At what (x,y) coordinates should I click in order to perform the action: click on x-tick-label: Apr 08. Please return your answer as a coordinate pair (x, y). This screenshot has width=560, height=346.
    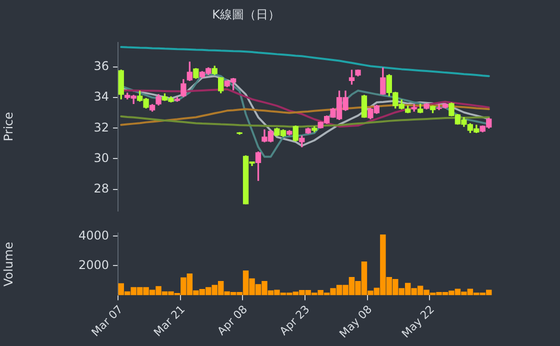
    Looking at the image, I should click on (232, 320).